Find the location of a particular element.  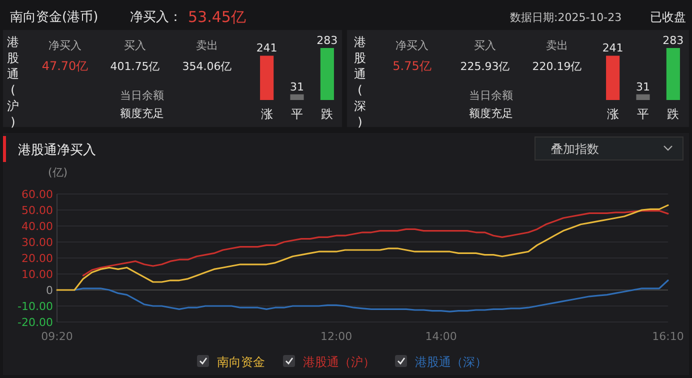

y-tick-label: 0 is located at coordinates (49, 290).